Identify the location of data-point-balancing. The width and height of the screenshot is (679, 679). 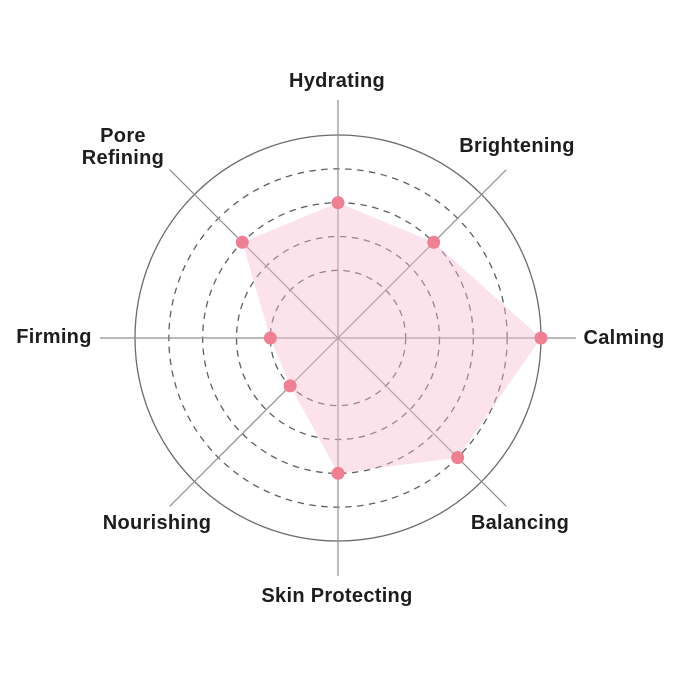
(458, 458).